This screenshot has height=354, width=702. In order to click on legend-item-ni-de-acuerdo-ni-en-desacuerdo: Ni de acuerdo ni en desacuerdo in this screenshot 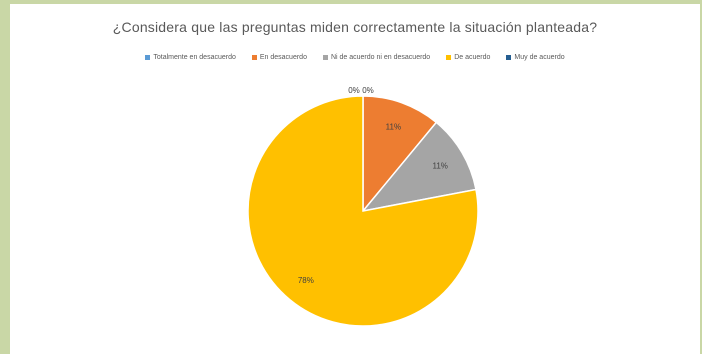, I will do `click(376, 57)`.